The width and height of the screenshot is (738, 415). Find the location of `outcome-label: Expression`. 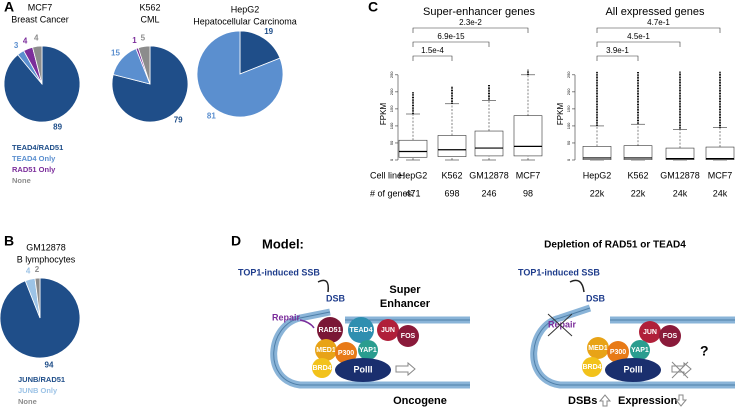

outcome-label: Expression is located at coordinates (648, 401).